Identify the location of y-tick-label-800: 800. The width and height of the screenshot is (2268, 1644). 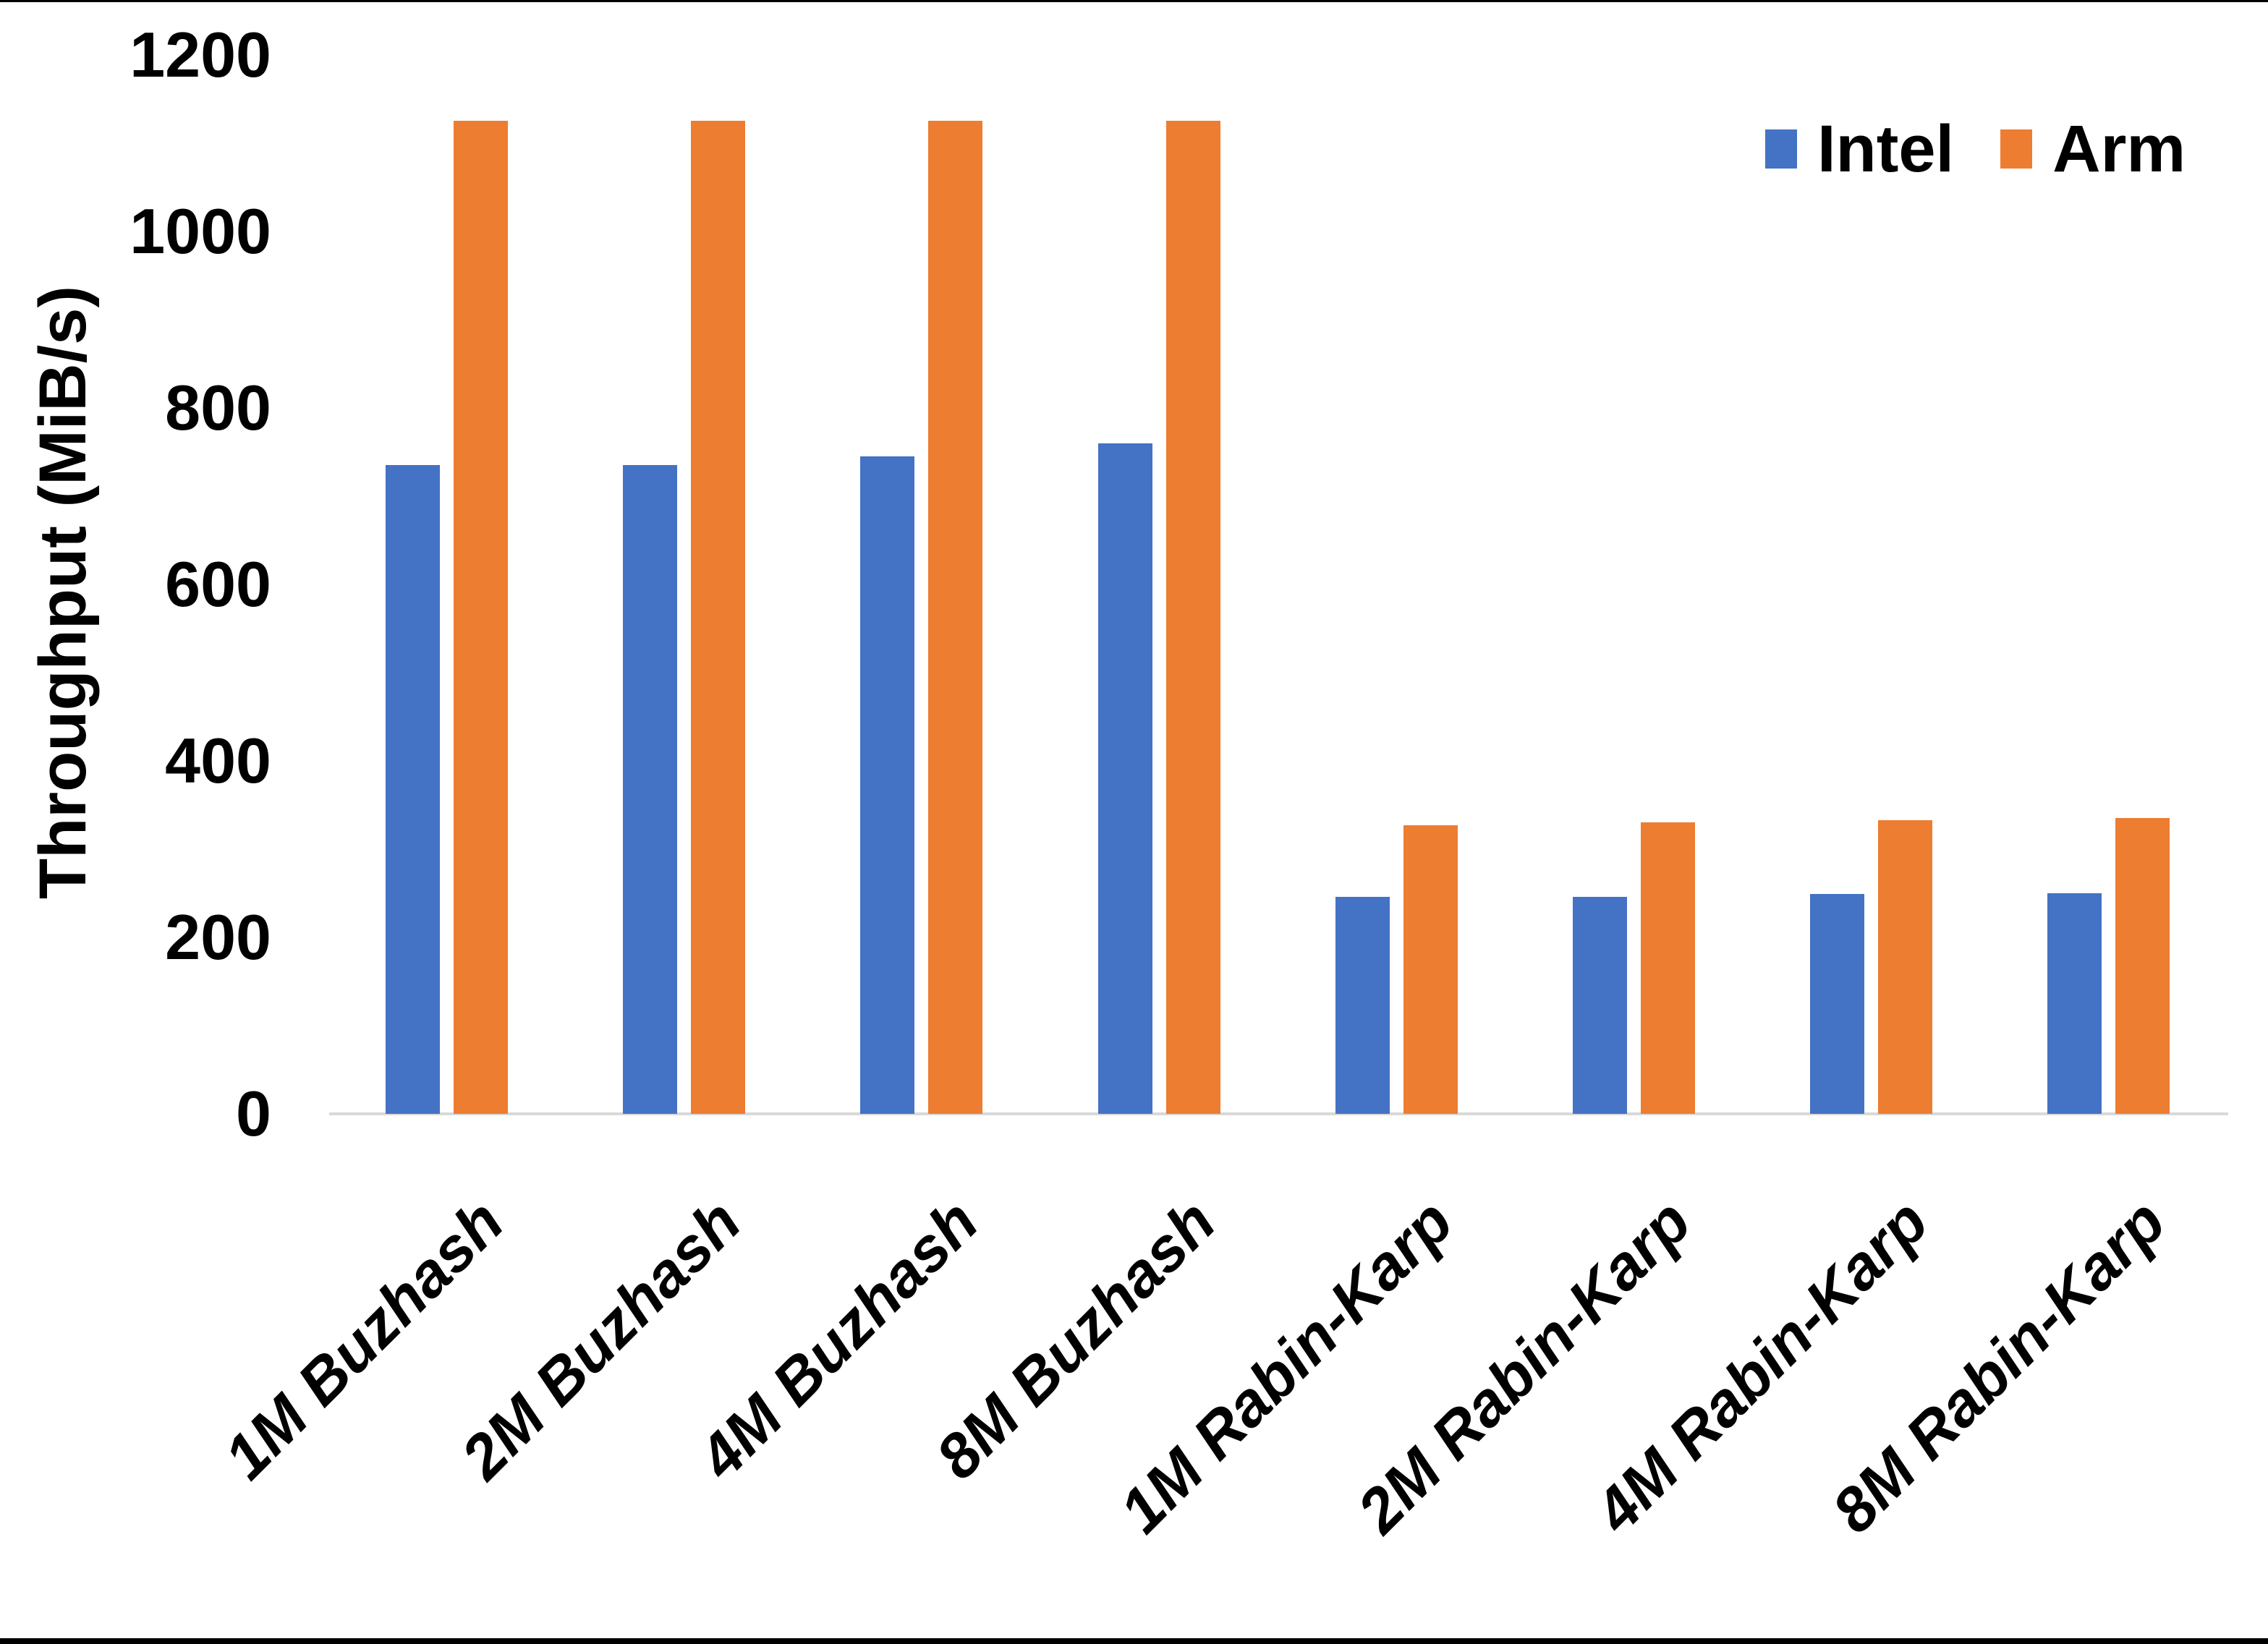
(218, 407).